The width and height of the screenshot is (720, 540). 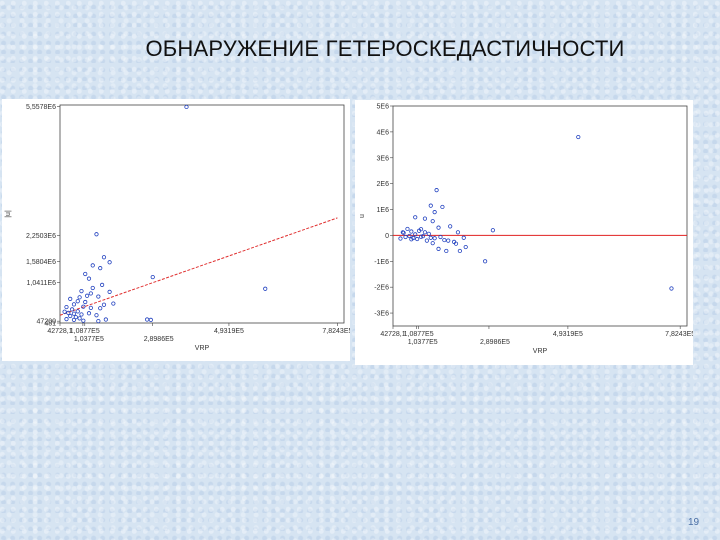 What do you see at coordinates (381, 314) in the screenshot?
I see `y-tick-label: -3E6` at bounding box center [381, 314].